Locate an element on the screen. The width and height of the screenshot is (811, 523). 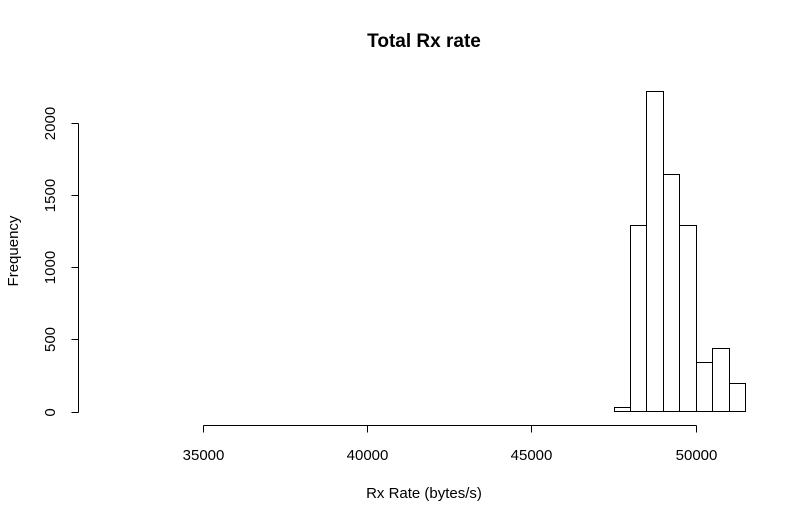
y-tick-label-4: 2000 is located at coordinates (50, 123).